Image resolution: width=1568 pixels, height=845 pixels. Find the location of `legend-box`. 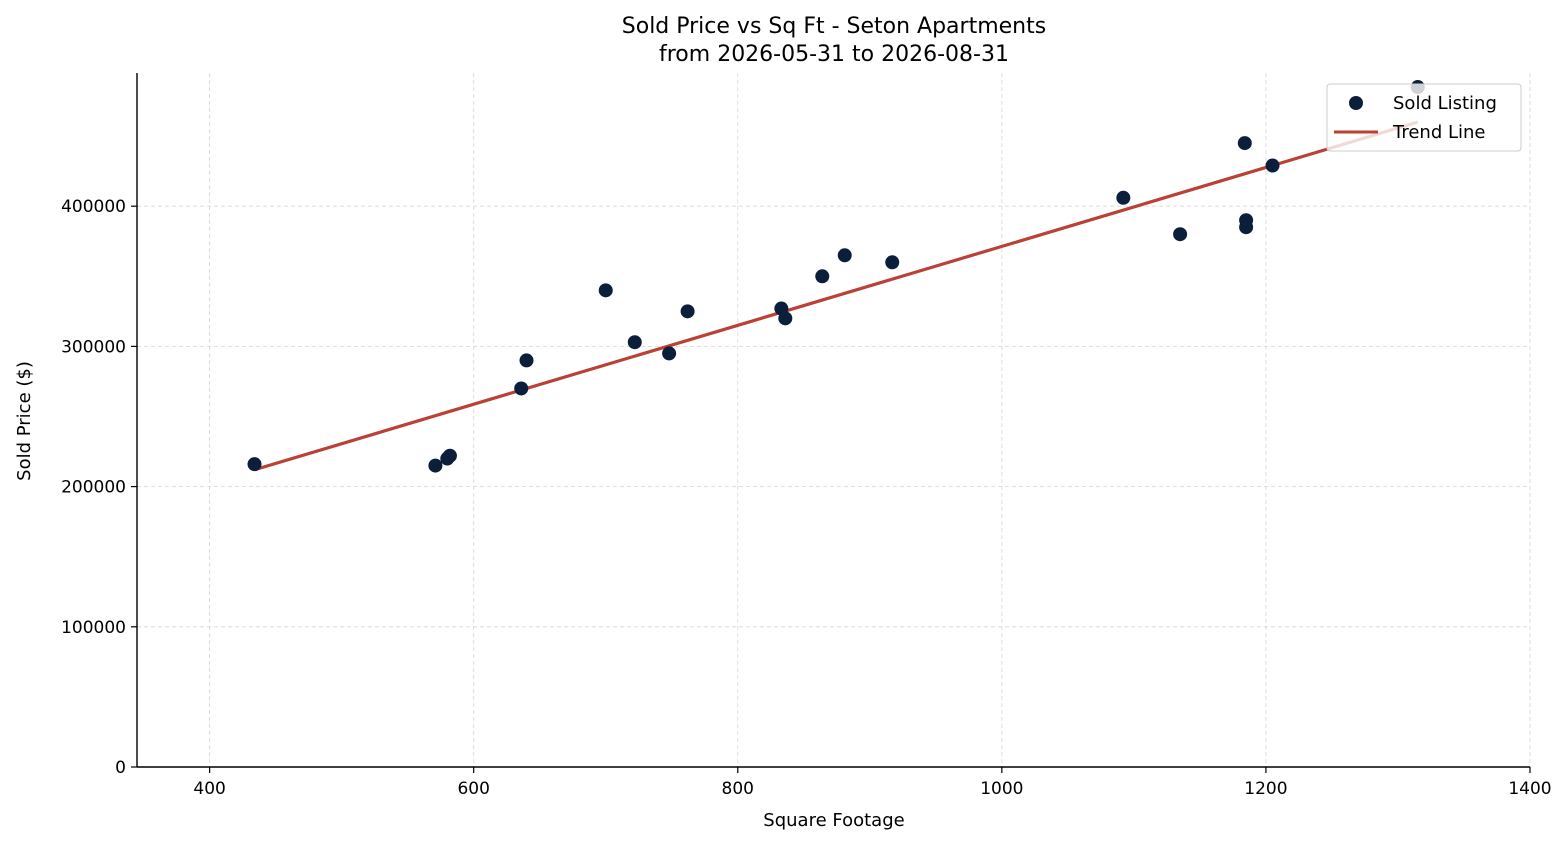

legend-box is located at coordinates (1424, 117).